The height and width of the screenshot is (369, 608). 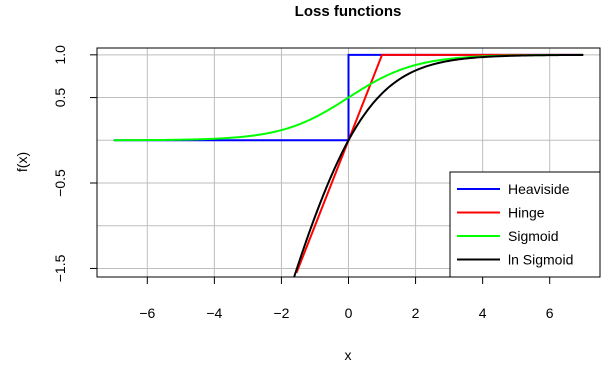 I want to click on y-tick-label: 1.0, so click(x=60, y=55).